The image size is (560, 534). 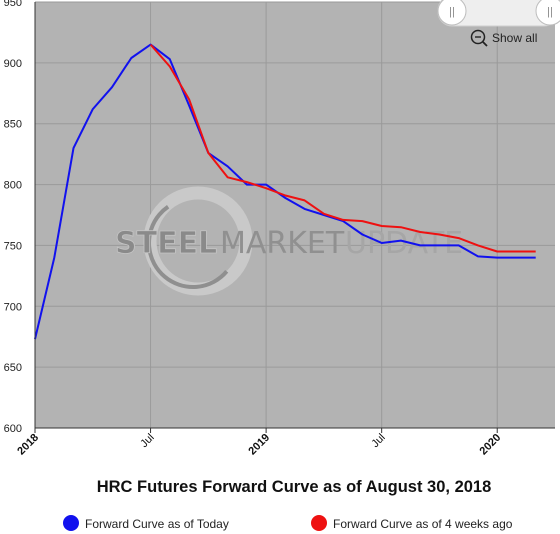 I want to click on watermark-word-update: UPDATE, so click(x=404, y=243).